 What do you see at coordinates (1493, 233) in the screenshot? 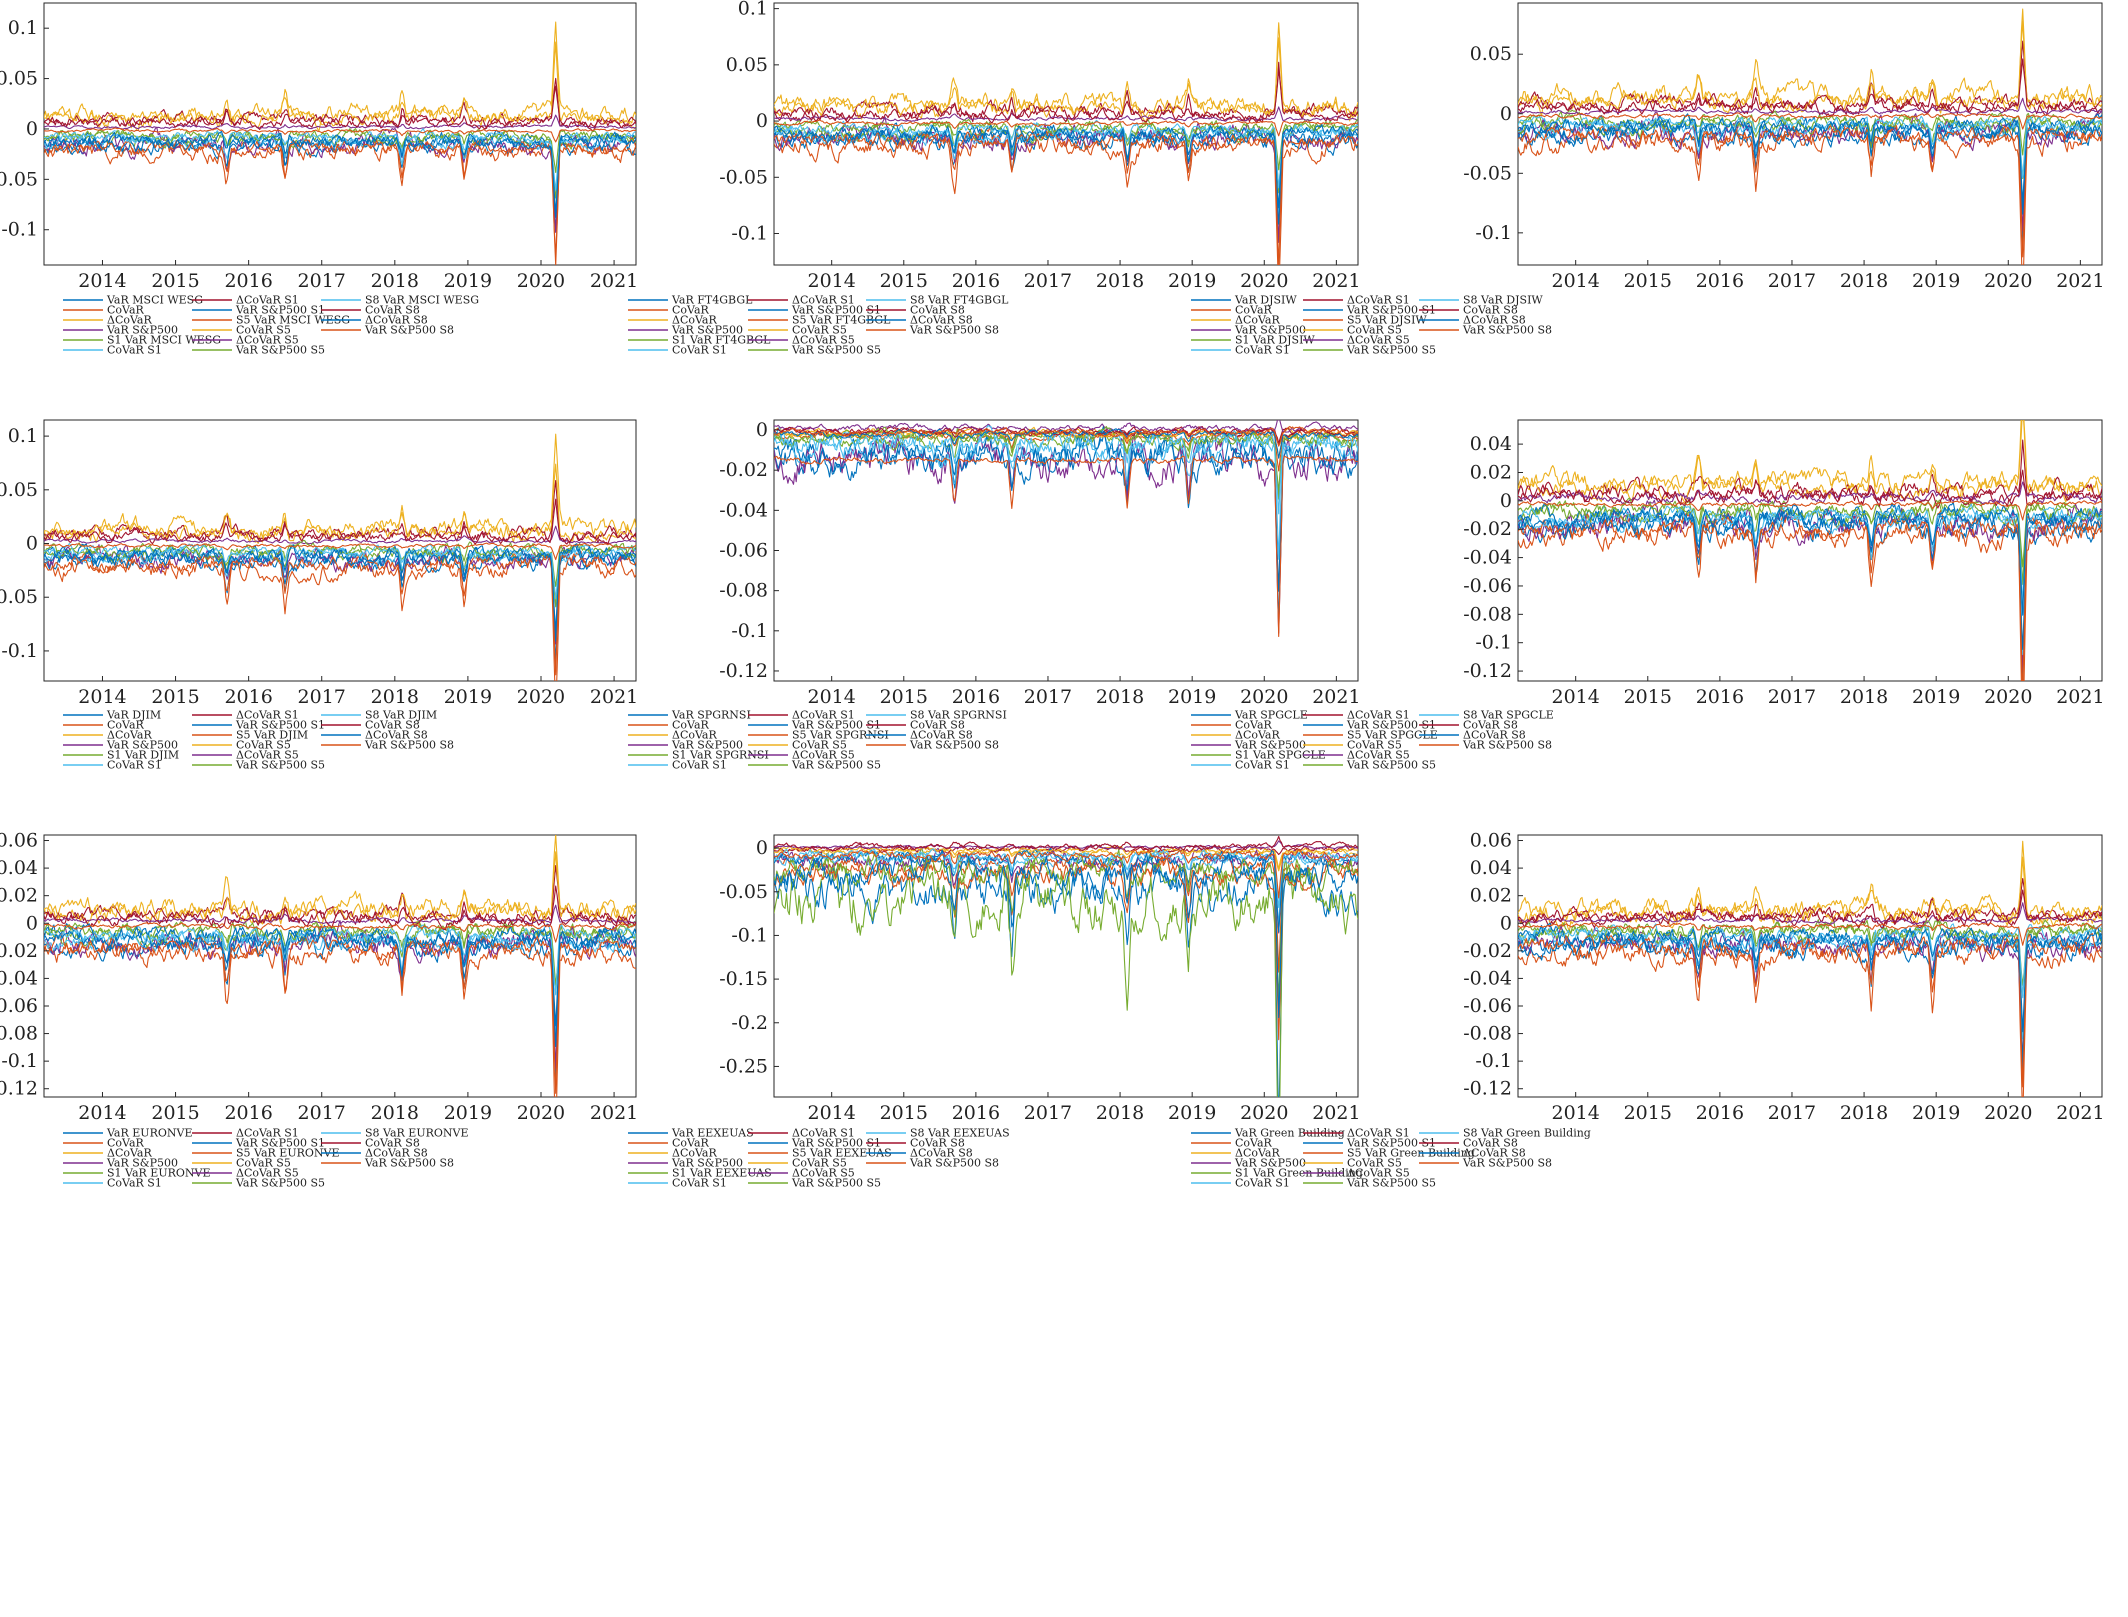
I see `y-tick-label: -0.1` at bounding box center [1493, 233].